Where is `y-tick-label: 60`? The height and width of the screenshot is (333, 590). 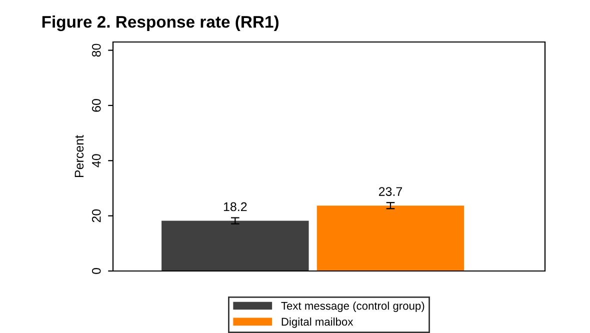 y-tick-label: 60 is located at coordinates (96, 105).